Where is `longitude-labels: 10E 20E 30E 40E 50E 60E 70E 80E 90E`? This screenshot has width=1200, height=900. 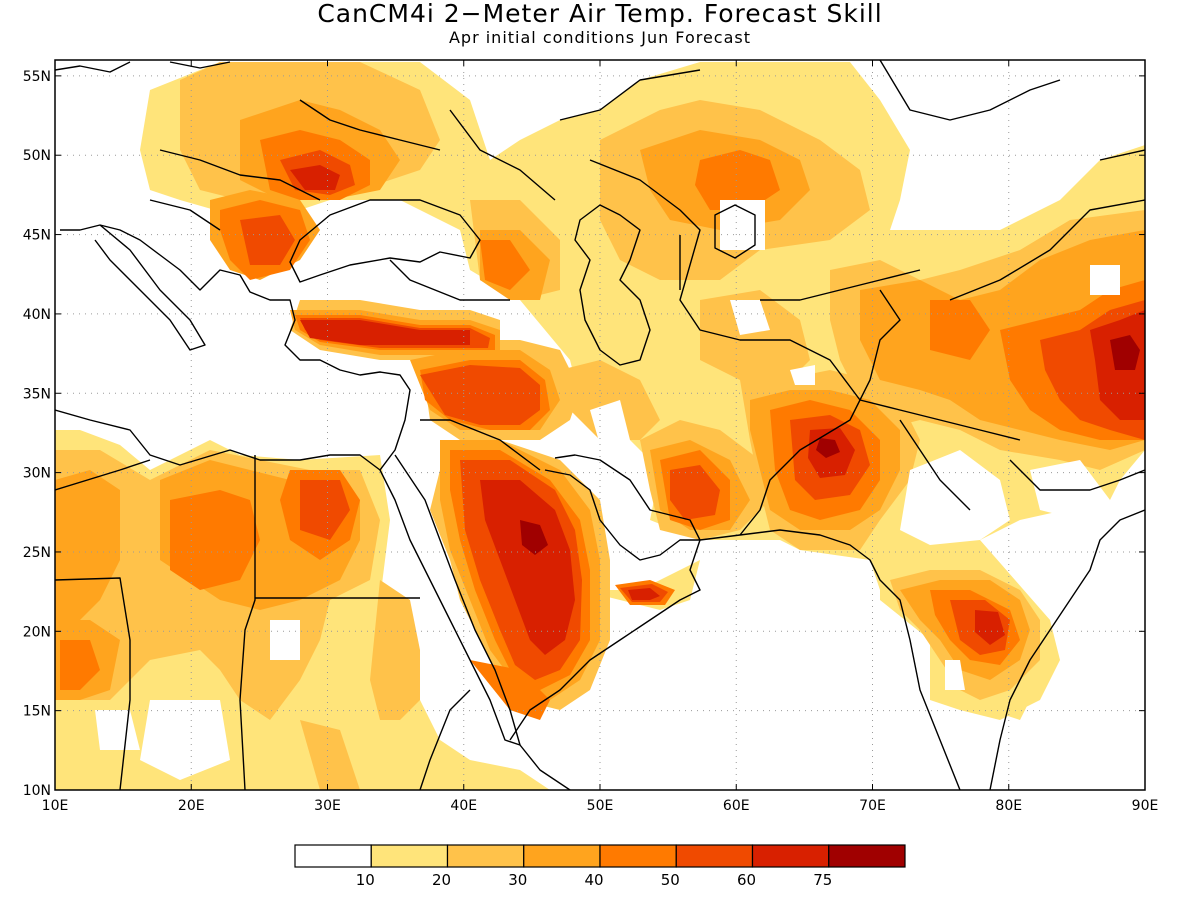
longitude-labels: 10E 20E 30E 40E 50E 60E 70E 80E 90E is located at coordinates (600, 806).